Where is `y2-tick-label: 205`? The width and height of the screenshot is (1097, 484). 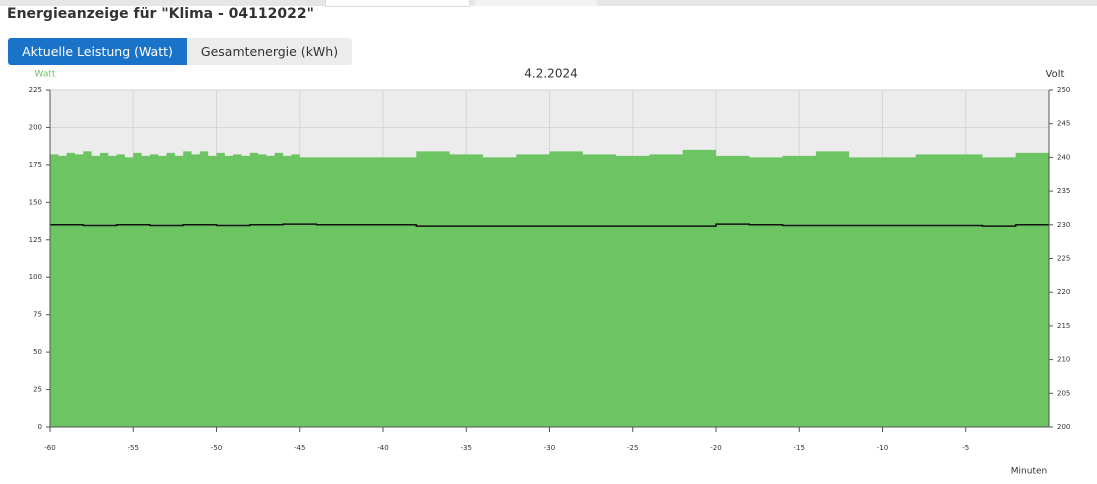
y2-tick-label: 205 is located at coordinates (1063, 393).